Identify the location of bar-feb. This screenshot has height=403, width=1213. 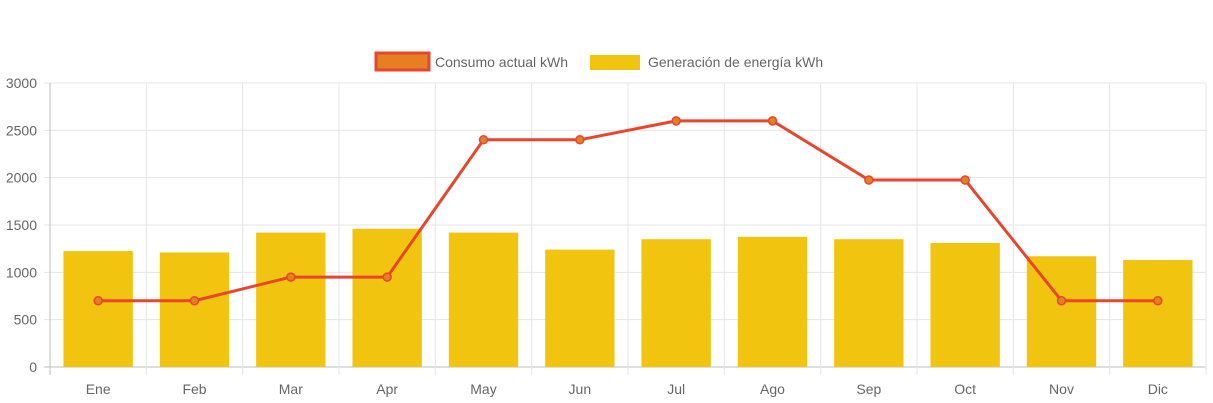
(194, 309).